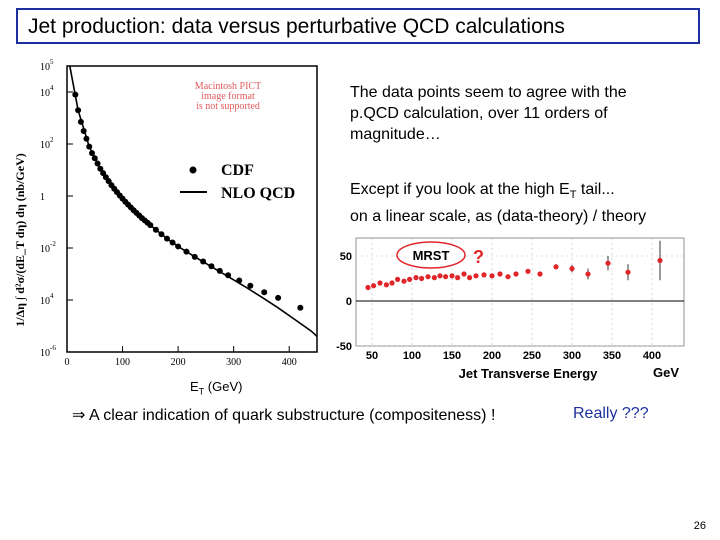 The width and height of the screenshot is (720, 540). I want to click on right-ytick-label: 0, so click(349, 302).